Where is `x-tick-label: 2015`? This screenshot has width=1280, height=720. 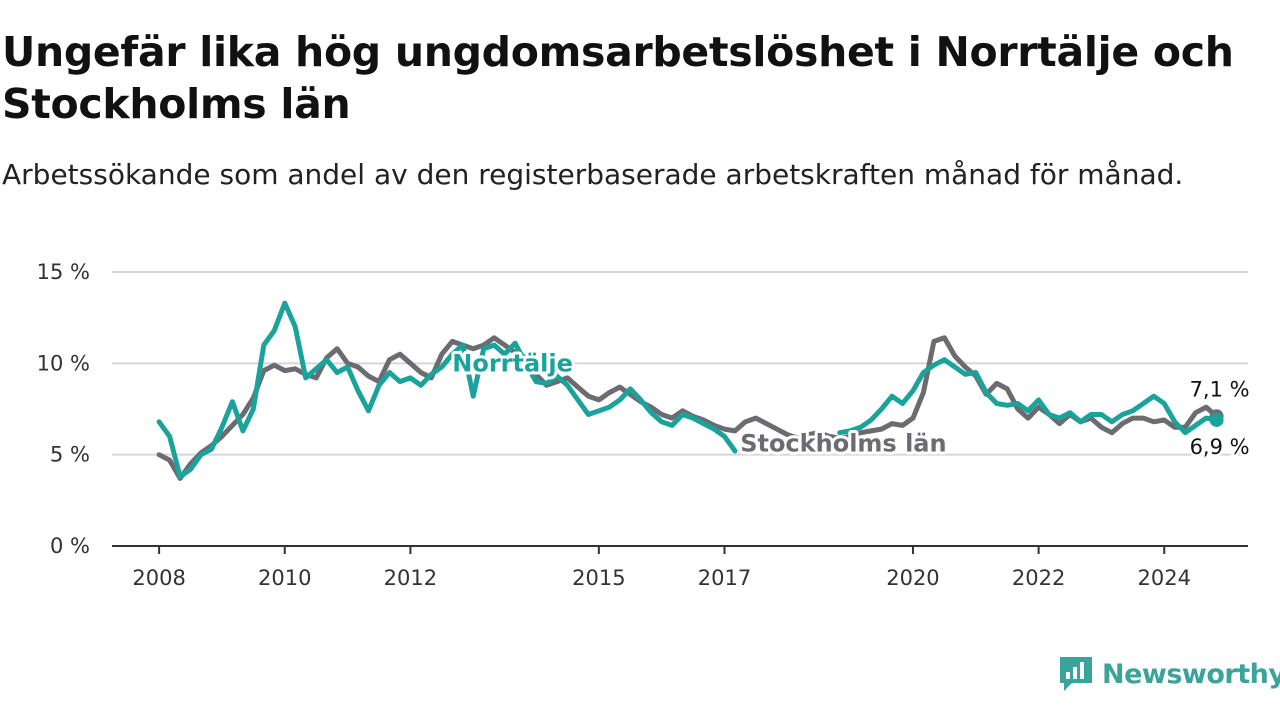 x-tick-label: 2015 is located at coordinates (598, 578).